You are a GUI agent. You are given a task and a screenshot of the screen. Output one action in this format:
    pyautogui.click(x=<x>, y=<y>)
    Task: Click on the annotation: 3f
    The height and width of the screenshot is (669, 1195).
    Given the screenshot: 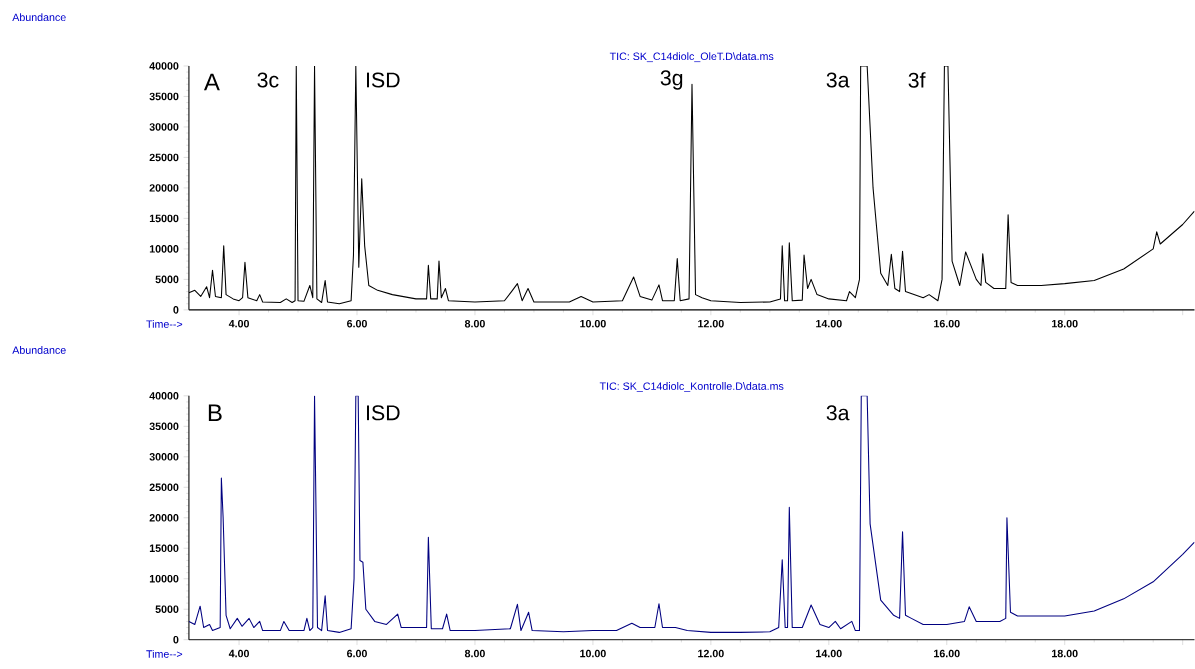 What is the action you would take?
    pyautogui.click(x=917, y=80)
    